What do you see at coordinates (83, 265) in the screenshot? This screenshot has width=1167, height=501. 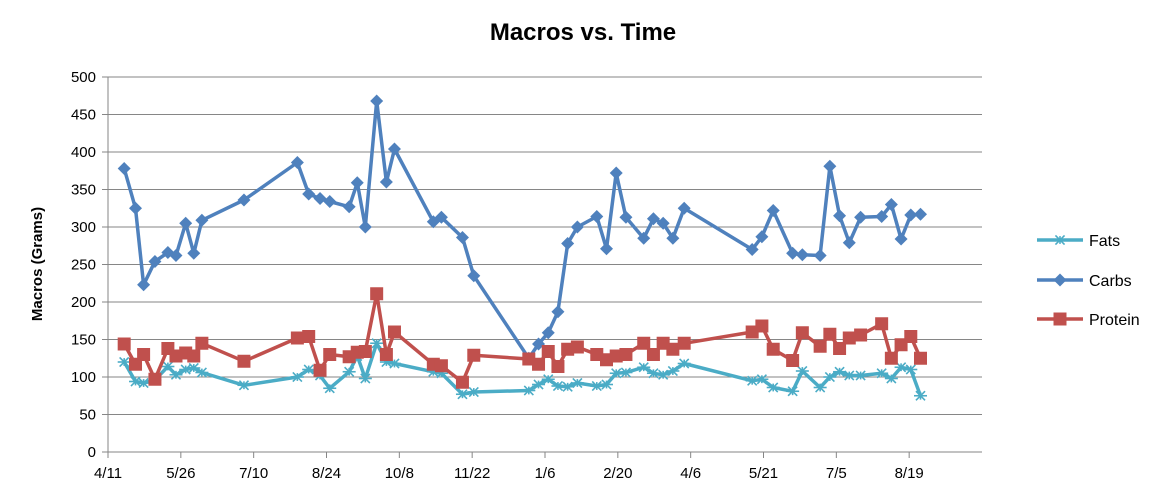 I see `y-tick-label: 250` at bounding box center [83, 265].